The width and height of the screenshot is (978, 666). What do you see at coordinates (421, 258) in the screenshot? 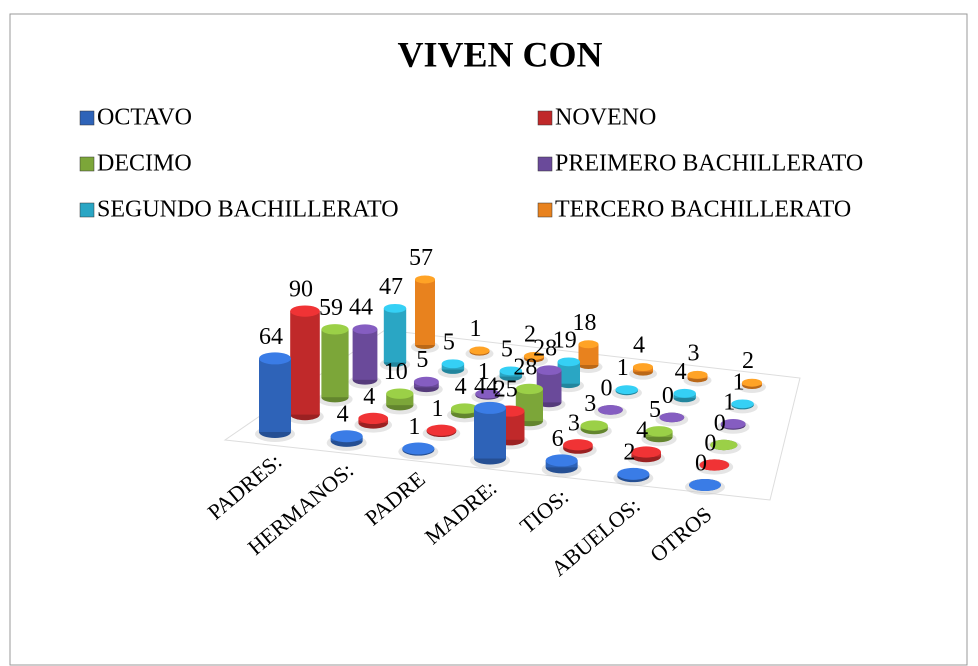
I see `data-label: 57` at bounding box center [421, 258].